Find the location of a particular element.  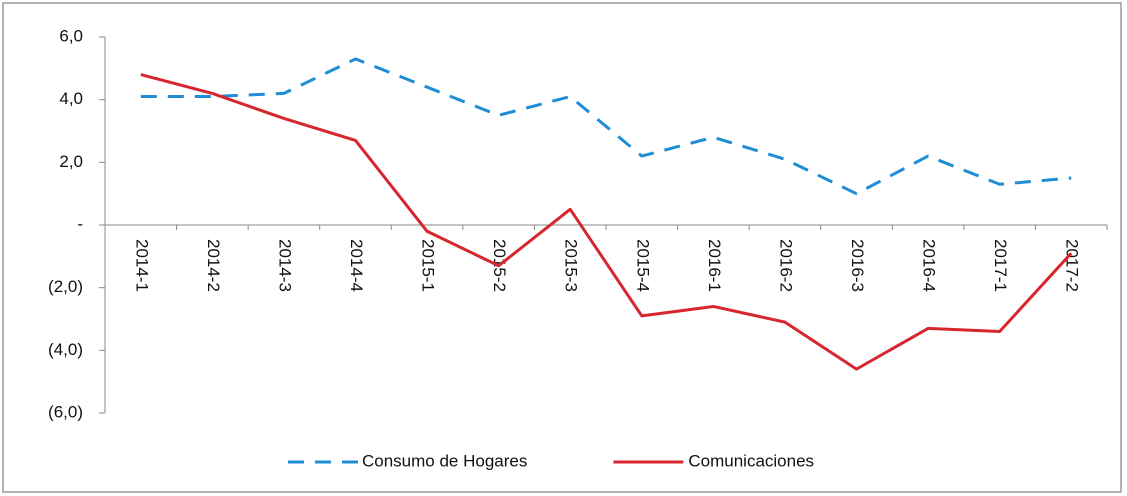

x-tick-label: 2014-2 is located at coordinates (213, 265).